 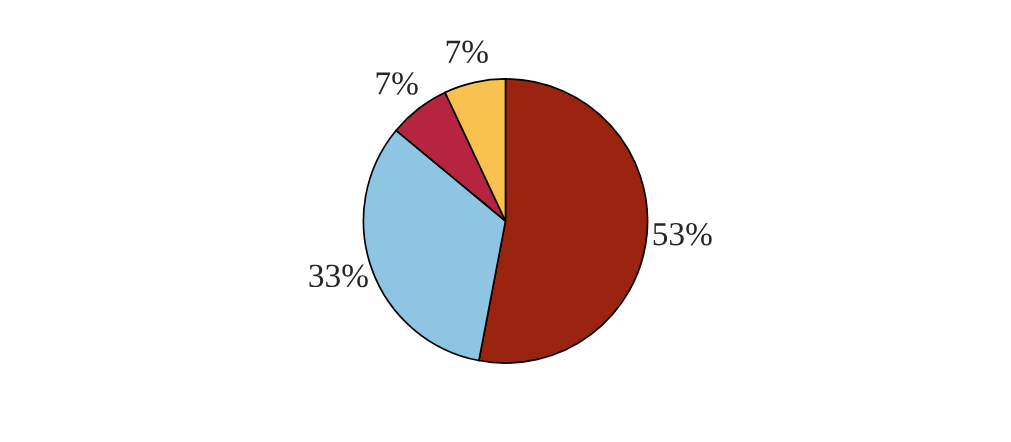 What do you see at coordinates (682, 234) in the screenshot?
I see `data-label: 53%` at bounding box center [682, 234].